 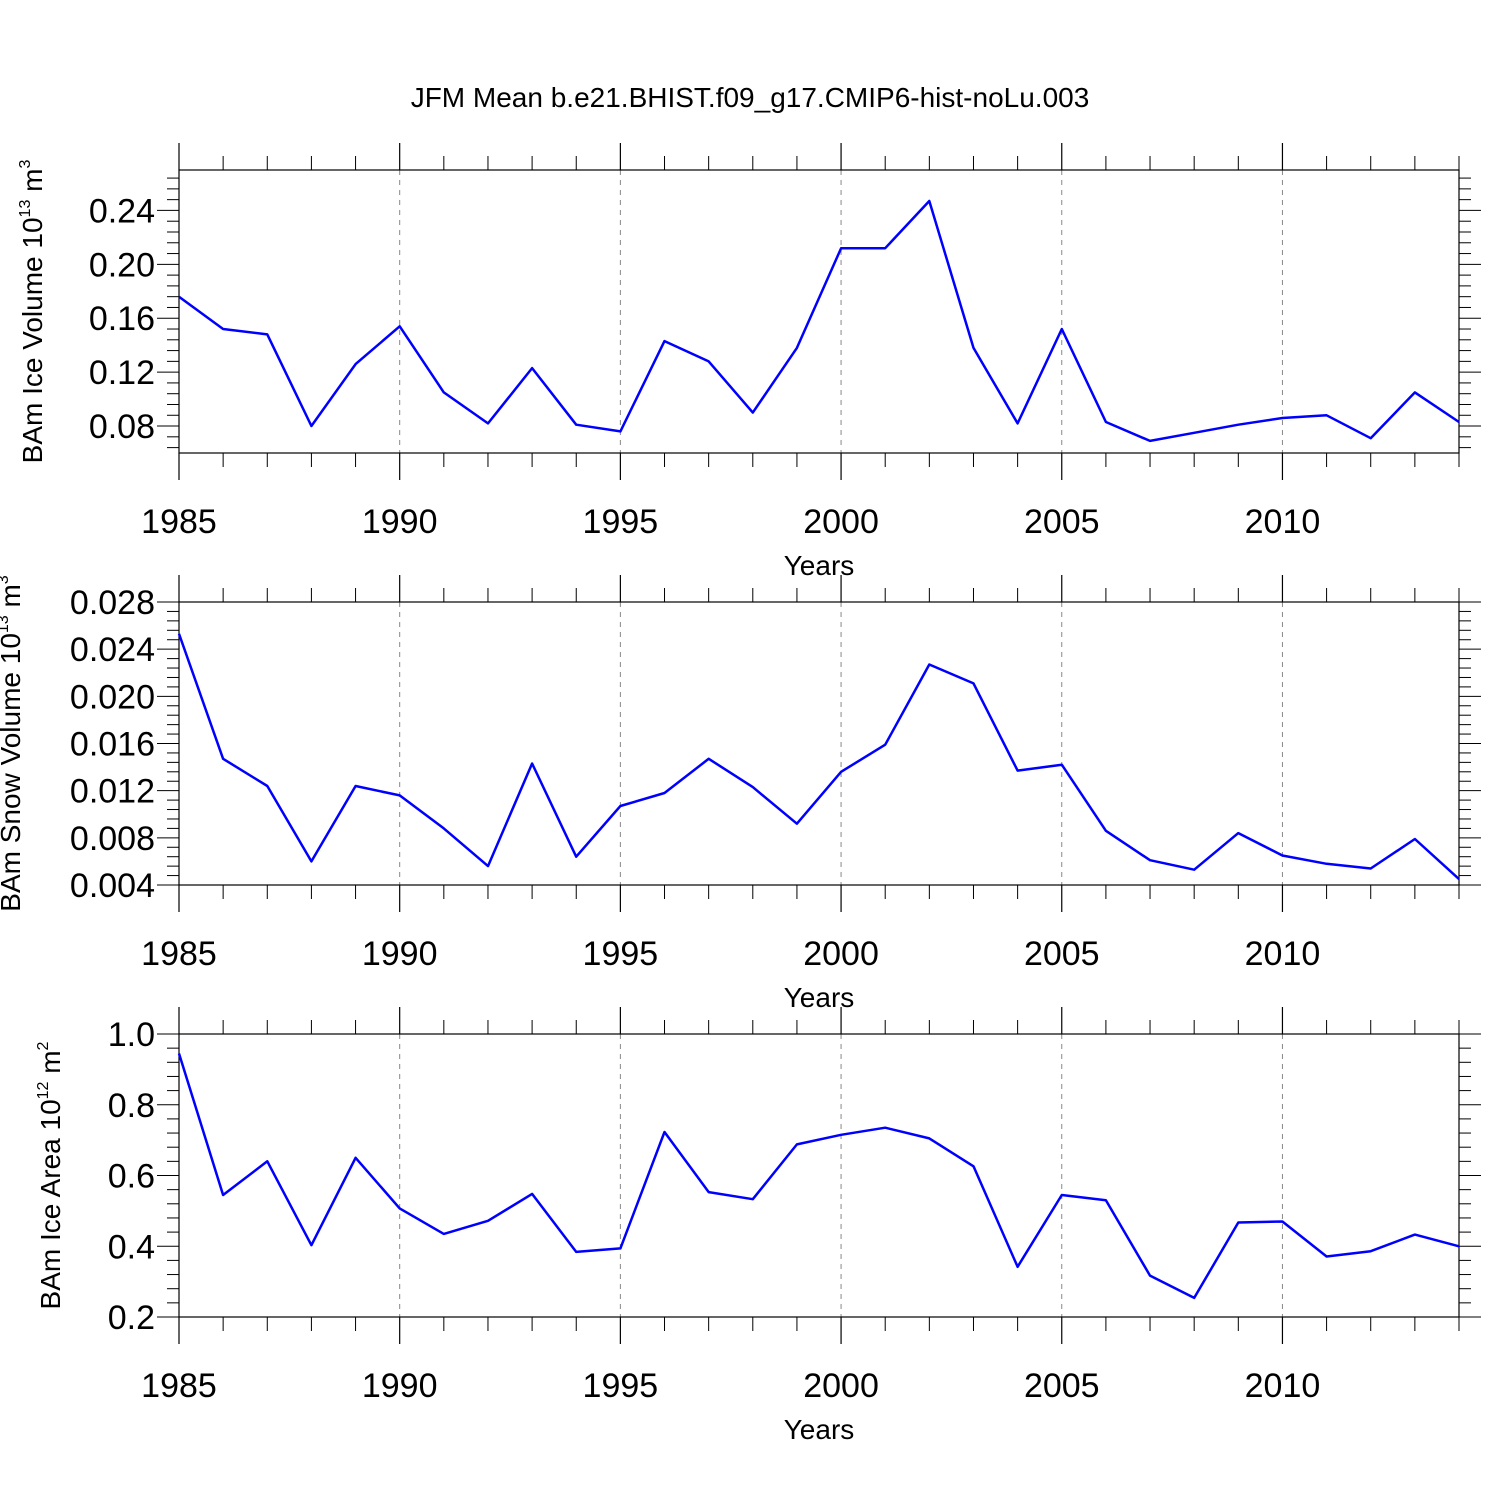 What do you see at coordinates (131, 1106) in the screenshot?
I see `y-tick-label: 0.8` at bounding box center [131, 1106].